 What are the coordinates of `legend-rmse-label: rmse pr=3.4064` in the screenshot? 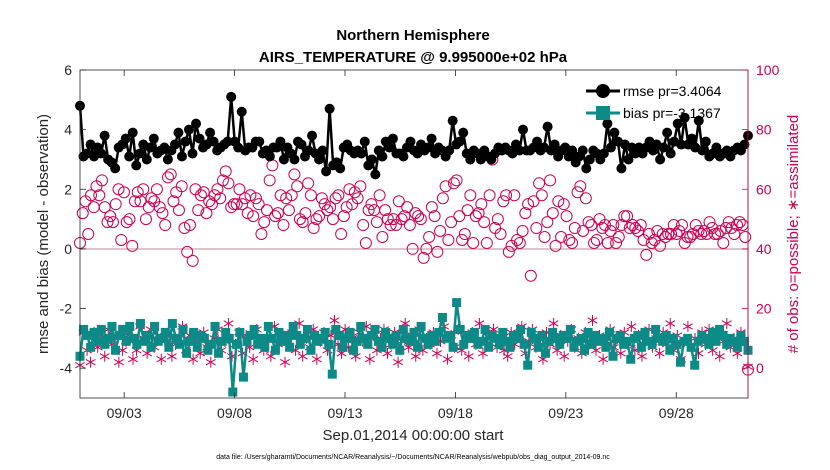 It's located at (672, 91).